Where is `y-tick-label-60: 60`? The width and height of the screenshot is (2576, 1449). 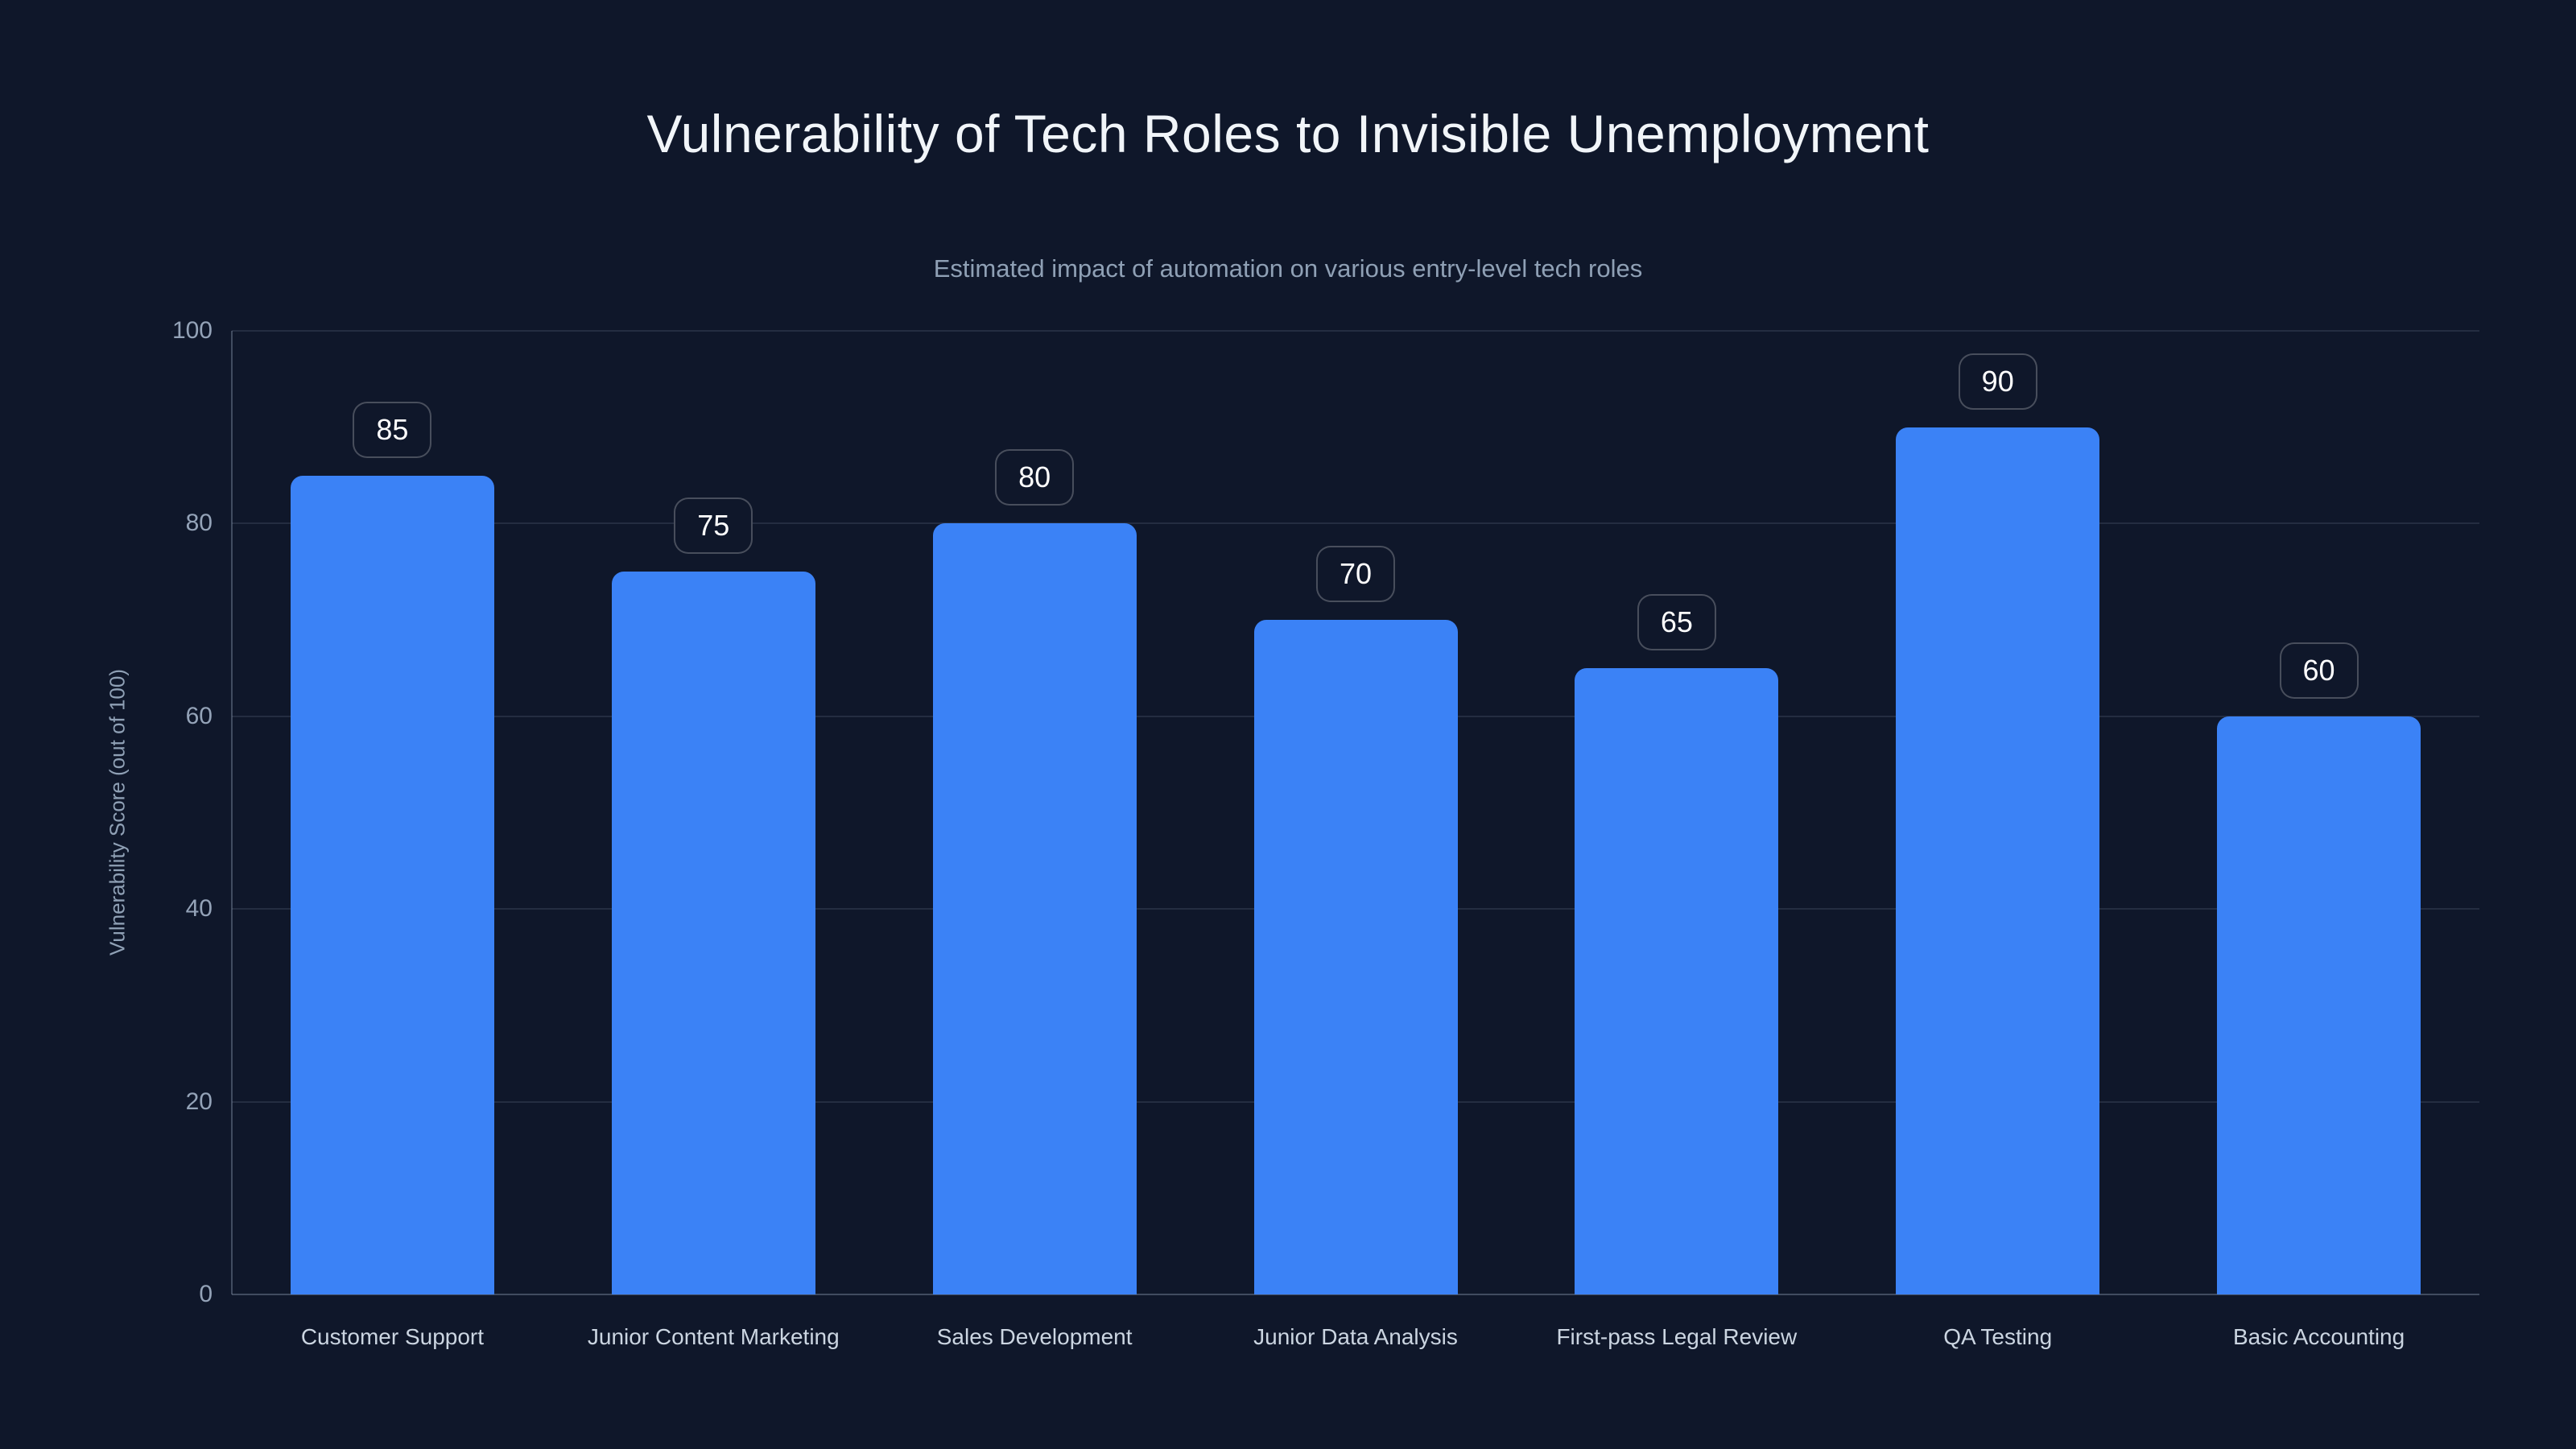 y-tick-label-60: 60 is located at coordinates (199, 715).